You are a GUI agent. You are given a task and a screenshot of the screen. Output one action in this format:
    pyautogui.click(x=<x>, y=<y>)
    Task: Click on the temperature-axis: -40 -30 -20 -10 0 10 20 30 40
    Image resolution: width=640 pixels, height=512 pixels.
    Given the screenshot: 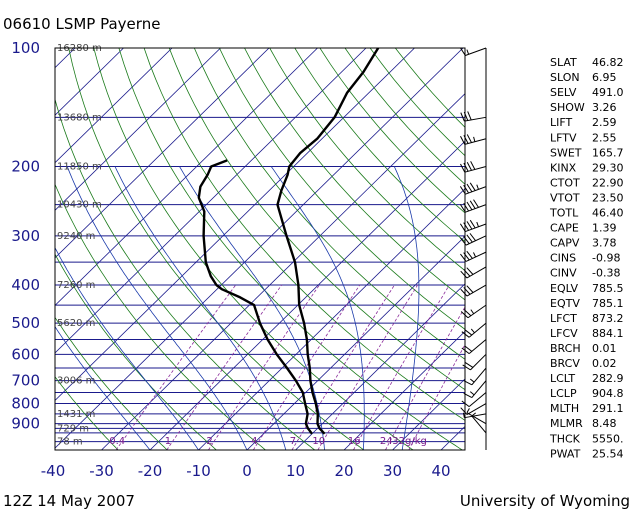 What is the action you would take?
    pyautogui.click(x=246, y=471)
    